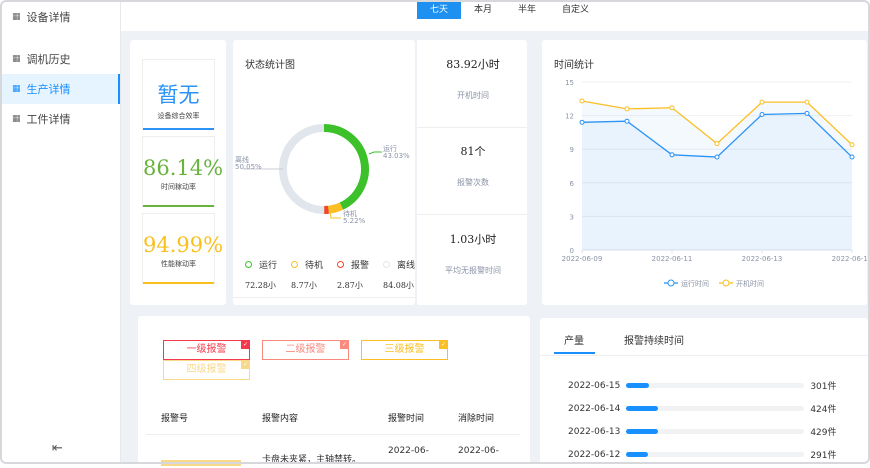 This screenshot has height=468, width=870. What do you see at coordinates (61, 232) in the screenshot?
I see `sidebar: ▦ 设备详情 ▦调机历史 ▦生产详情 ▦工件详情 ⇤` at bounding box center [61, 232].